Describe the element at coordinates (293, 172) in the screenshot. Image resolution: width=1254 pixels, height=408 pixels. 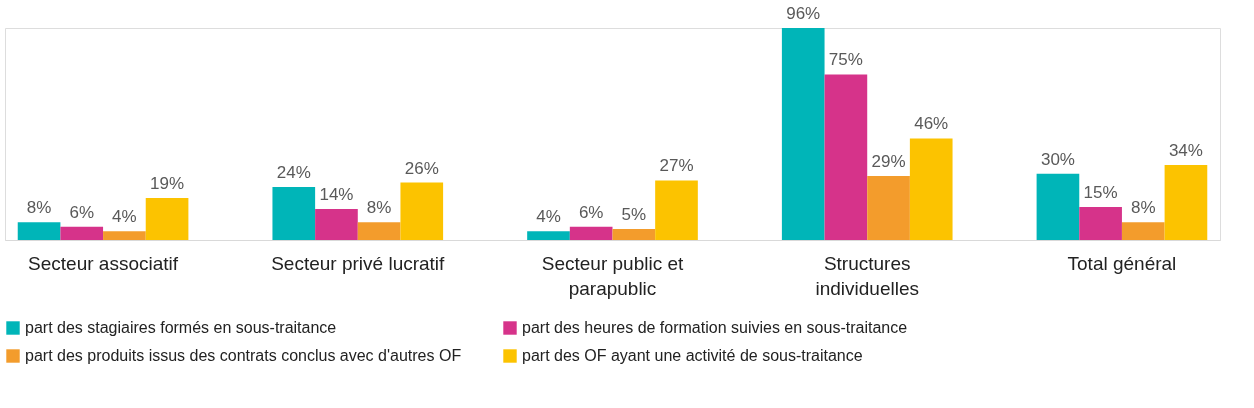
I see `data-label: 24%` at that location.